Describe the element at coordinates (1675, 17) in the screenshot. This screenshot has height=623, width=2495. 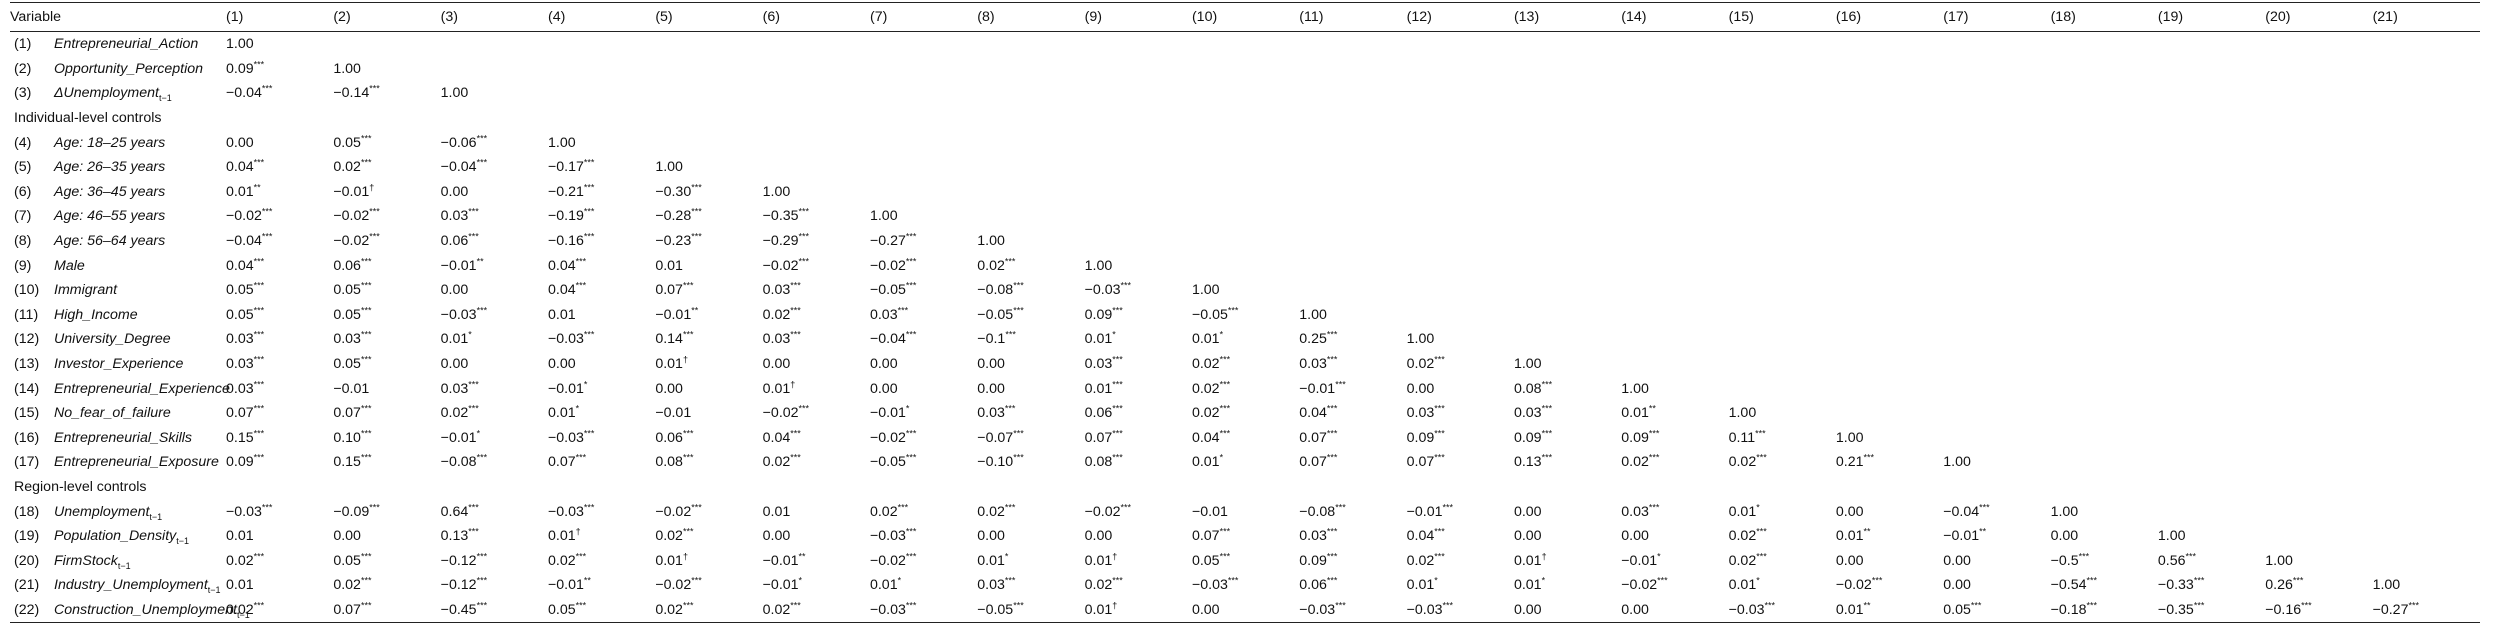
I see `column-header: (14)` at that location.